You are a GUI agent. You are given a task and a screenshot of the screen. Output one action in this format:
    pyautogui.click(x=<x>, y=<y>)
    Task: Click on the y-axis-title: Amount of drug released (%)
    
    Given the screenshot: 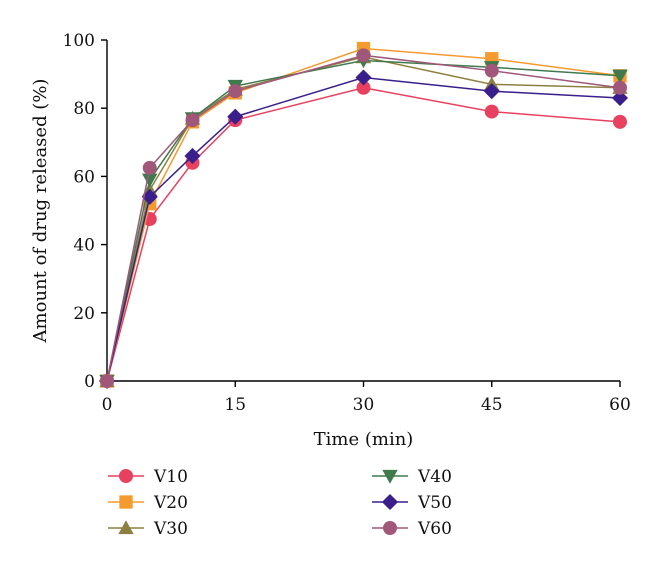 What is the action you would take?
    pyautogui.click(x=40, y=211)
    